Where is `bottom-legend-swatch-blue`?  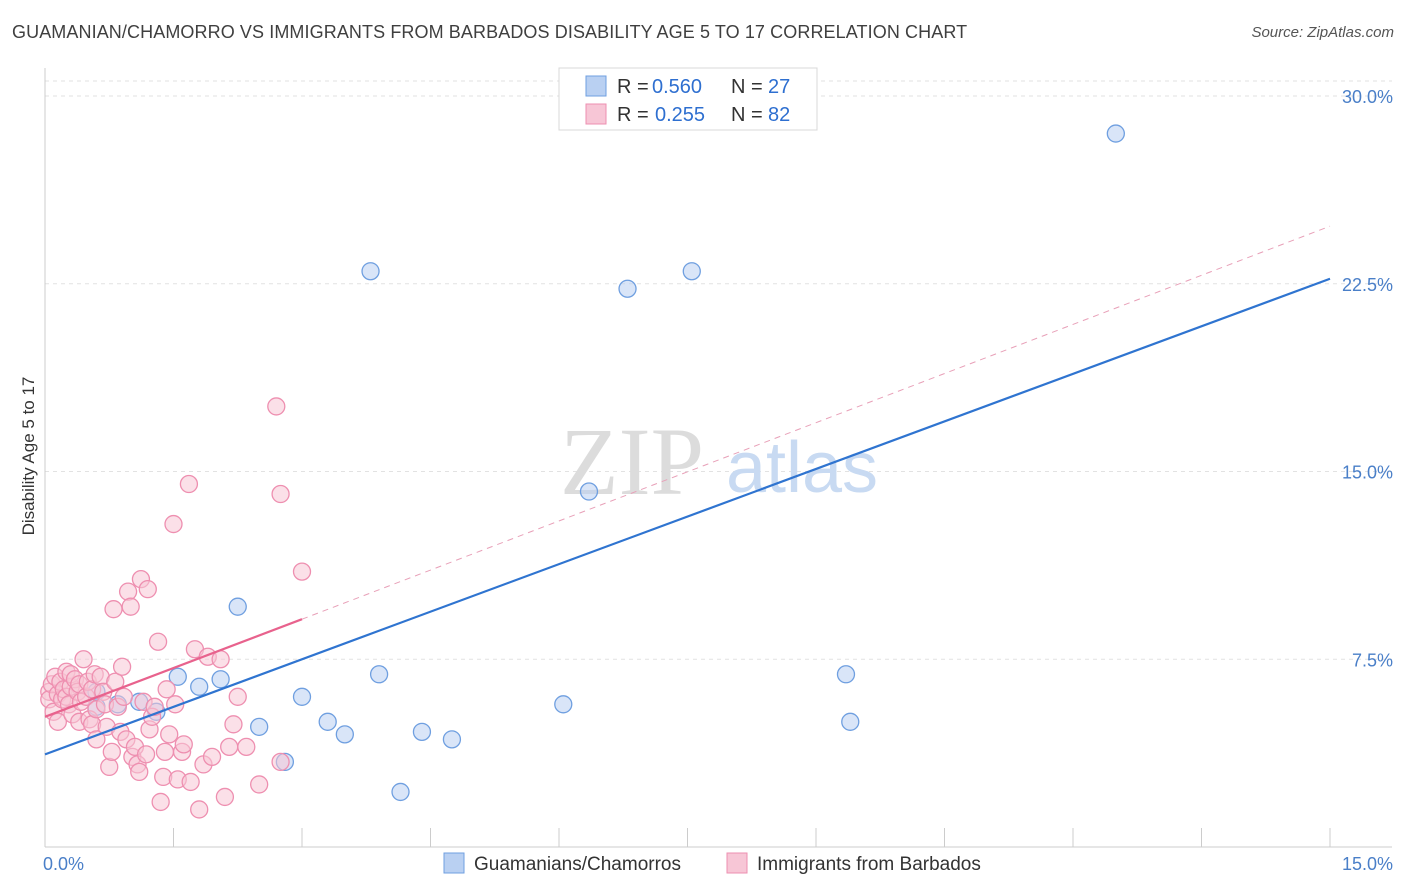
bottom-legend-swatch-blue is located at coordinates (454, 863).